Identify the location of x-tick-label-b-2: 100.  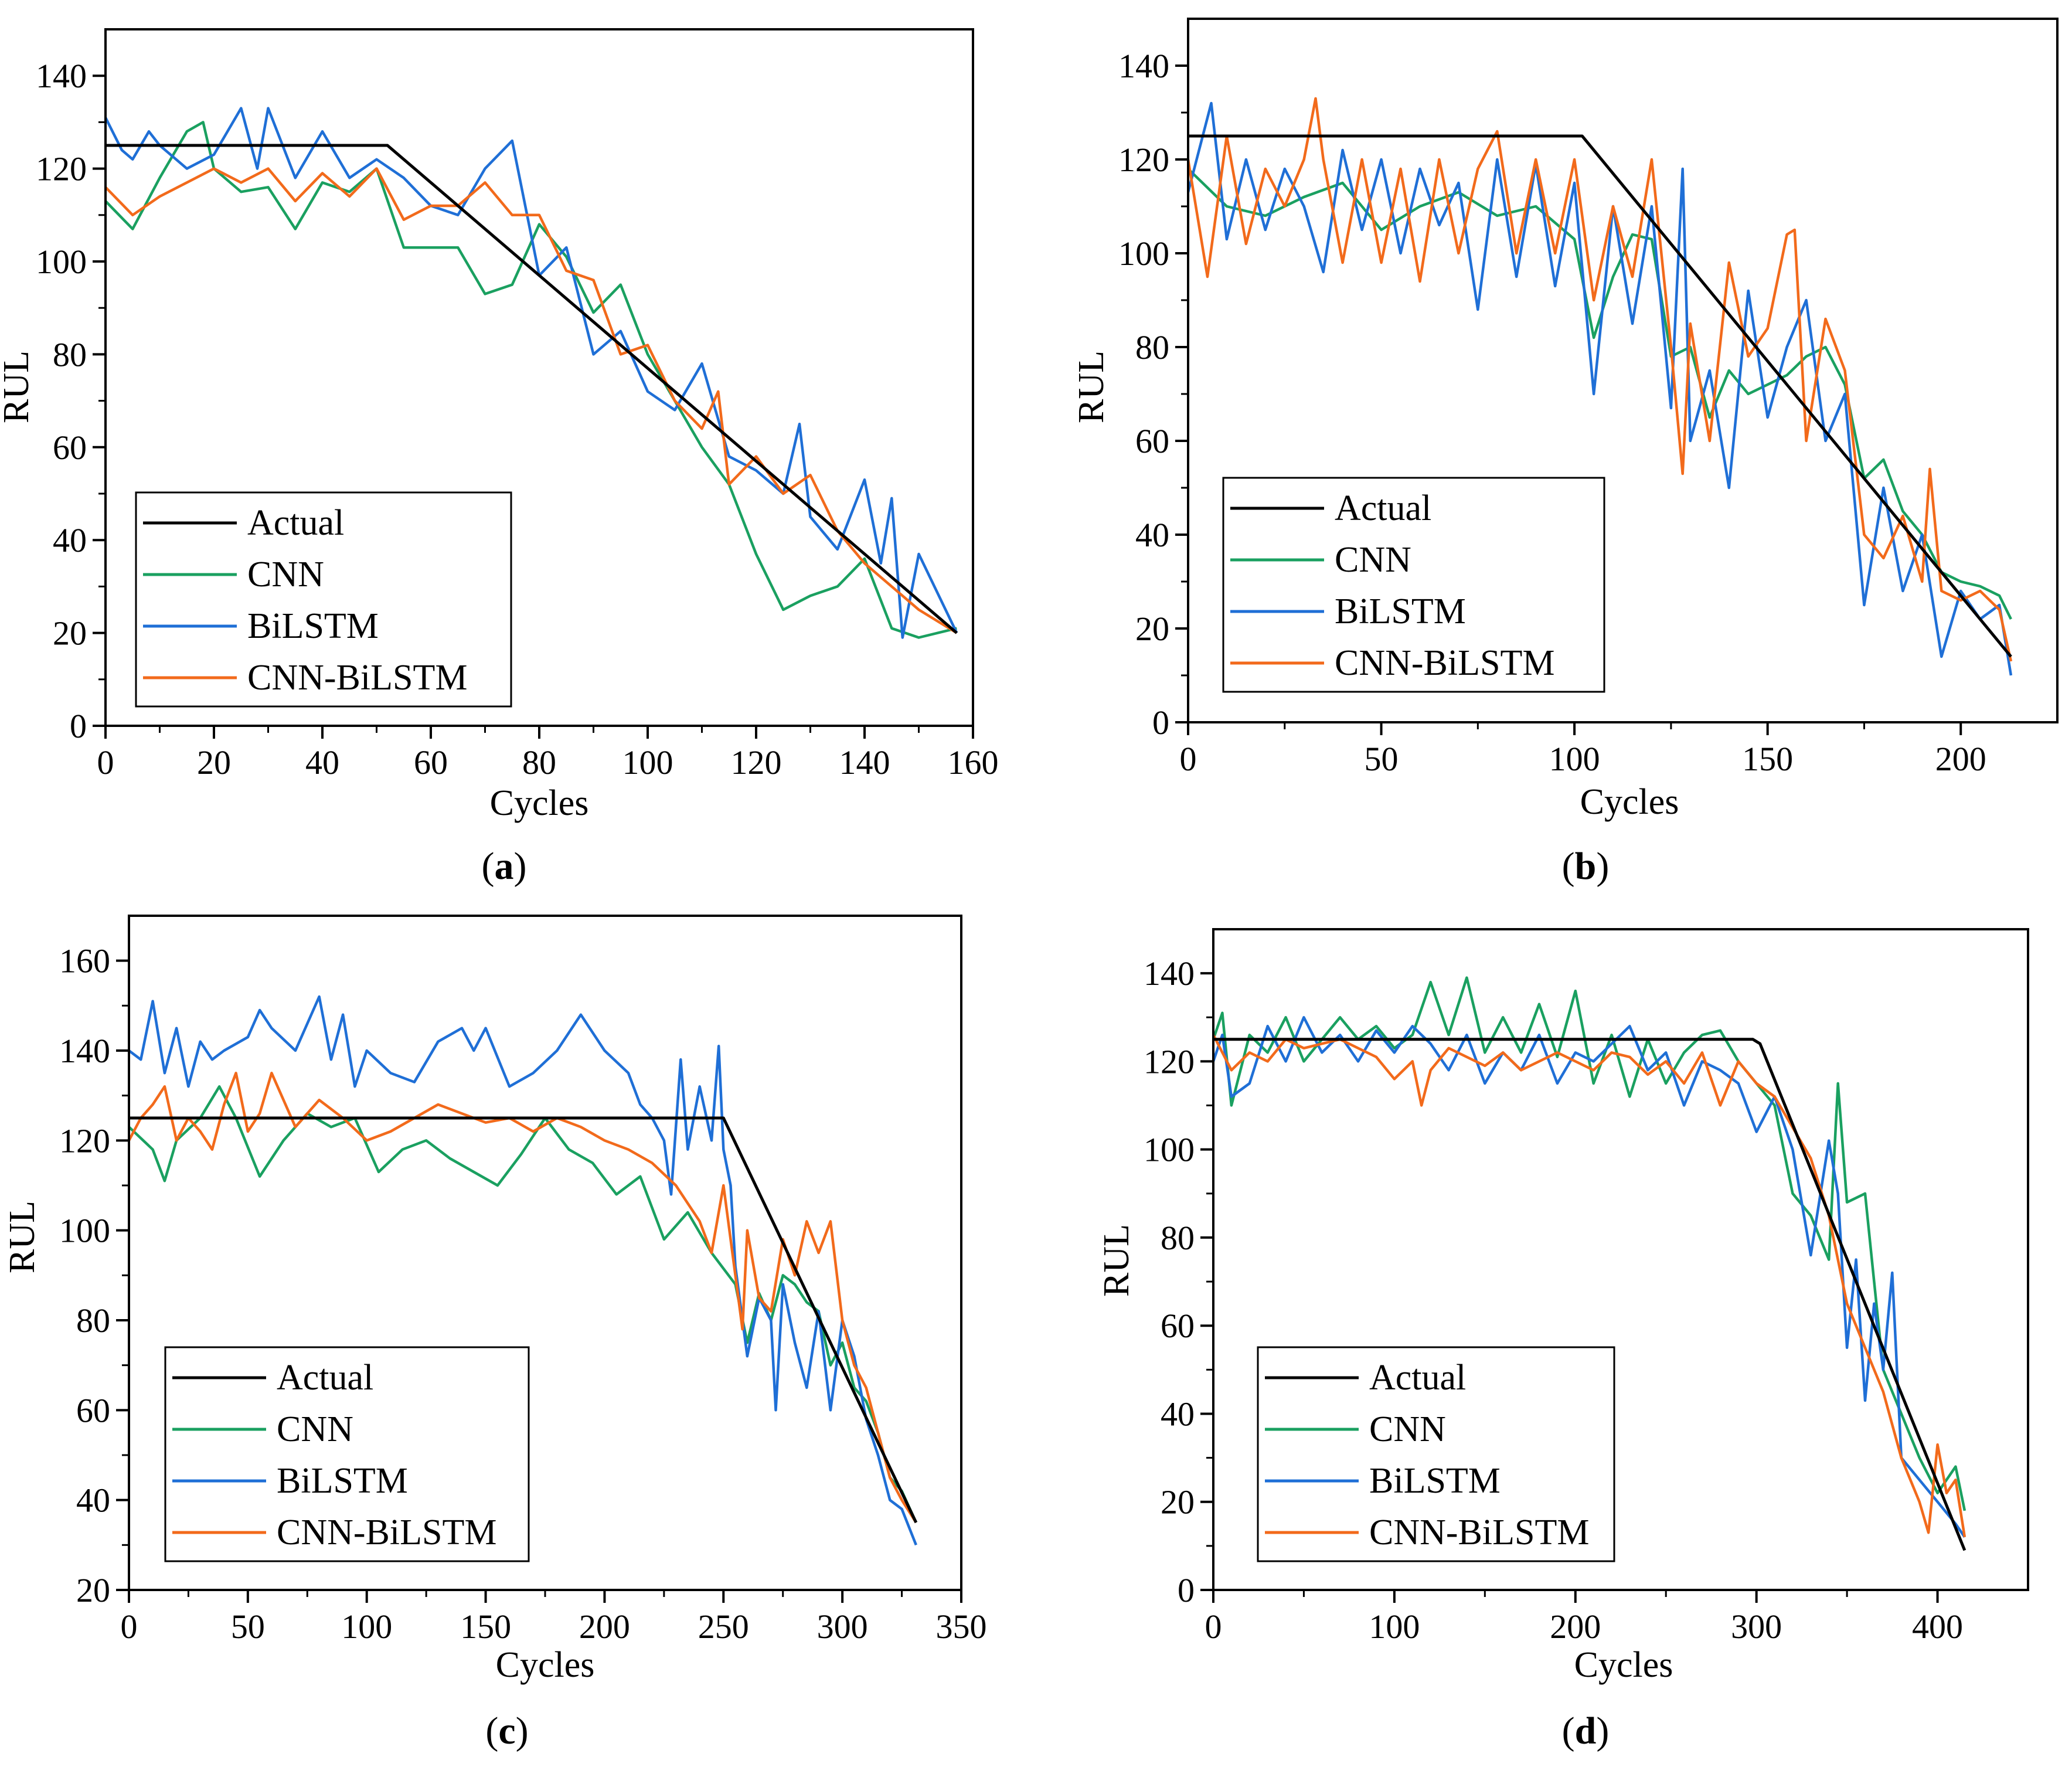
(1574, 759).